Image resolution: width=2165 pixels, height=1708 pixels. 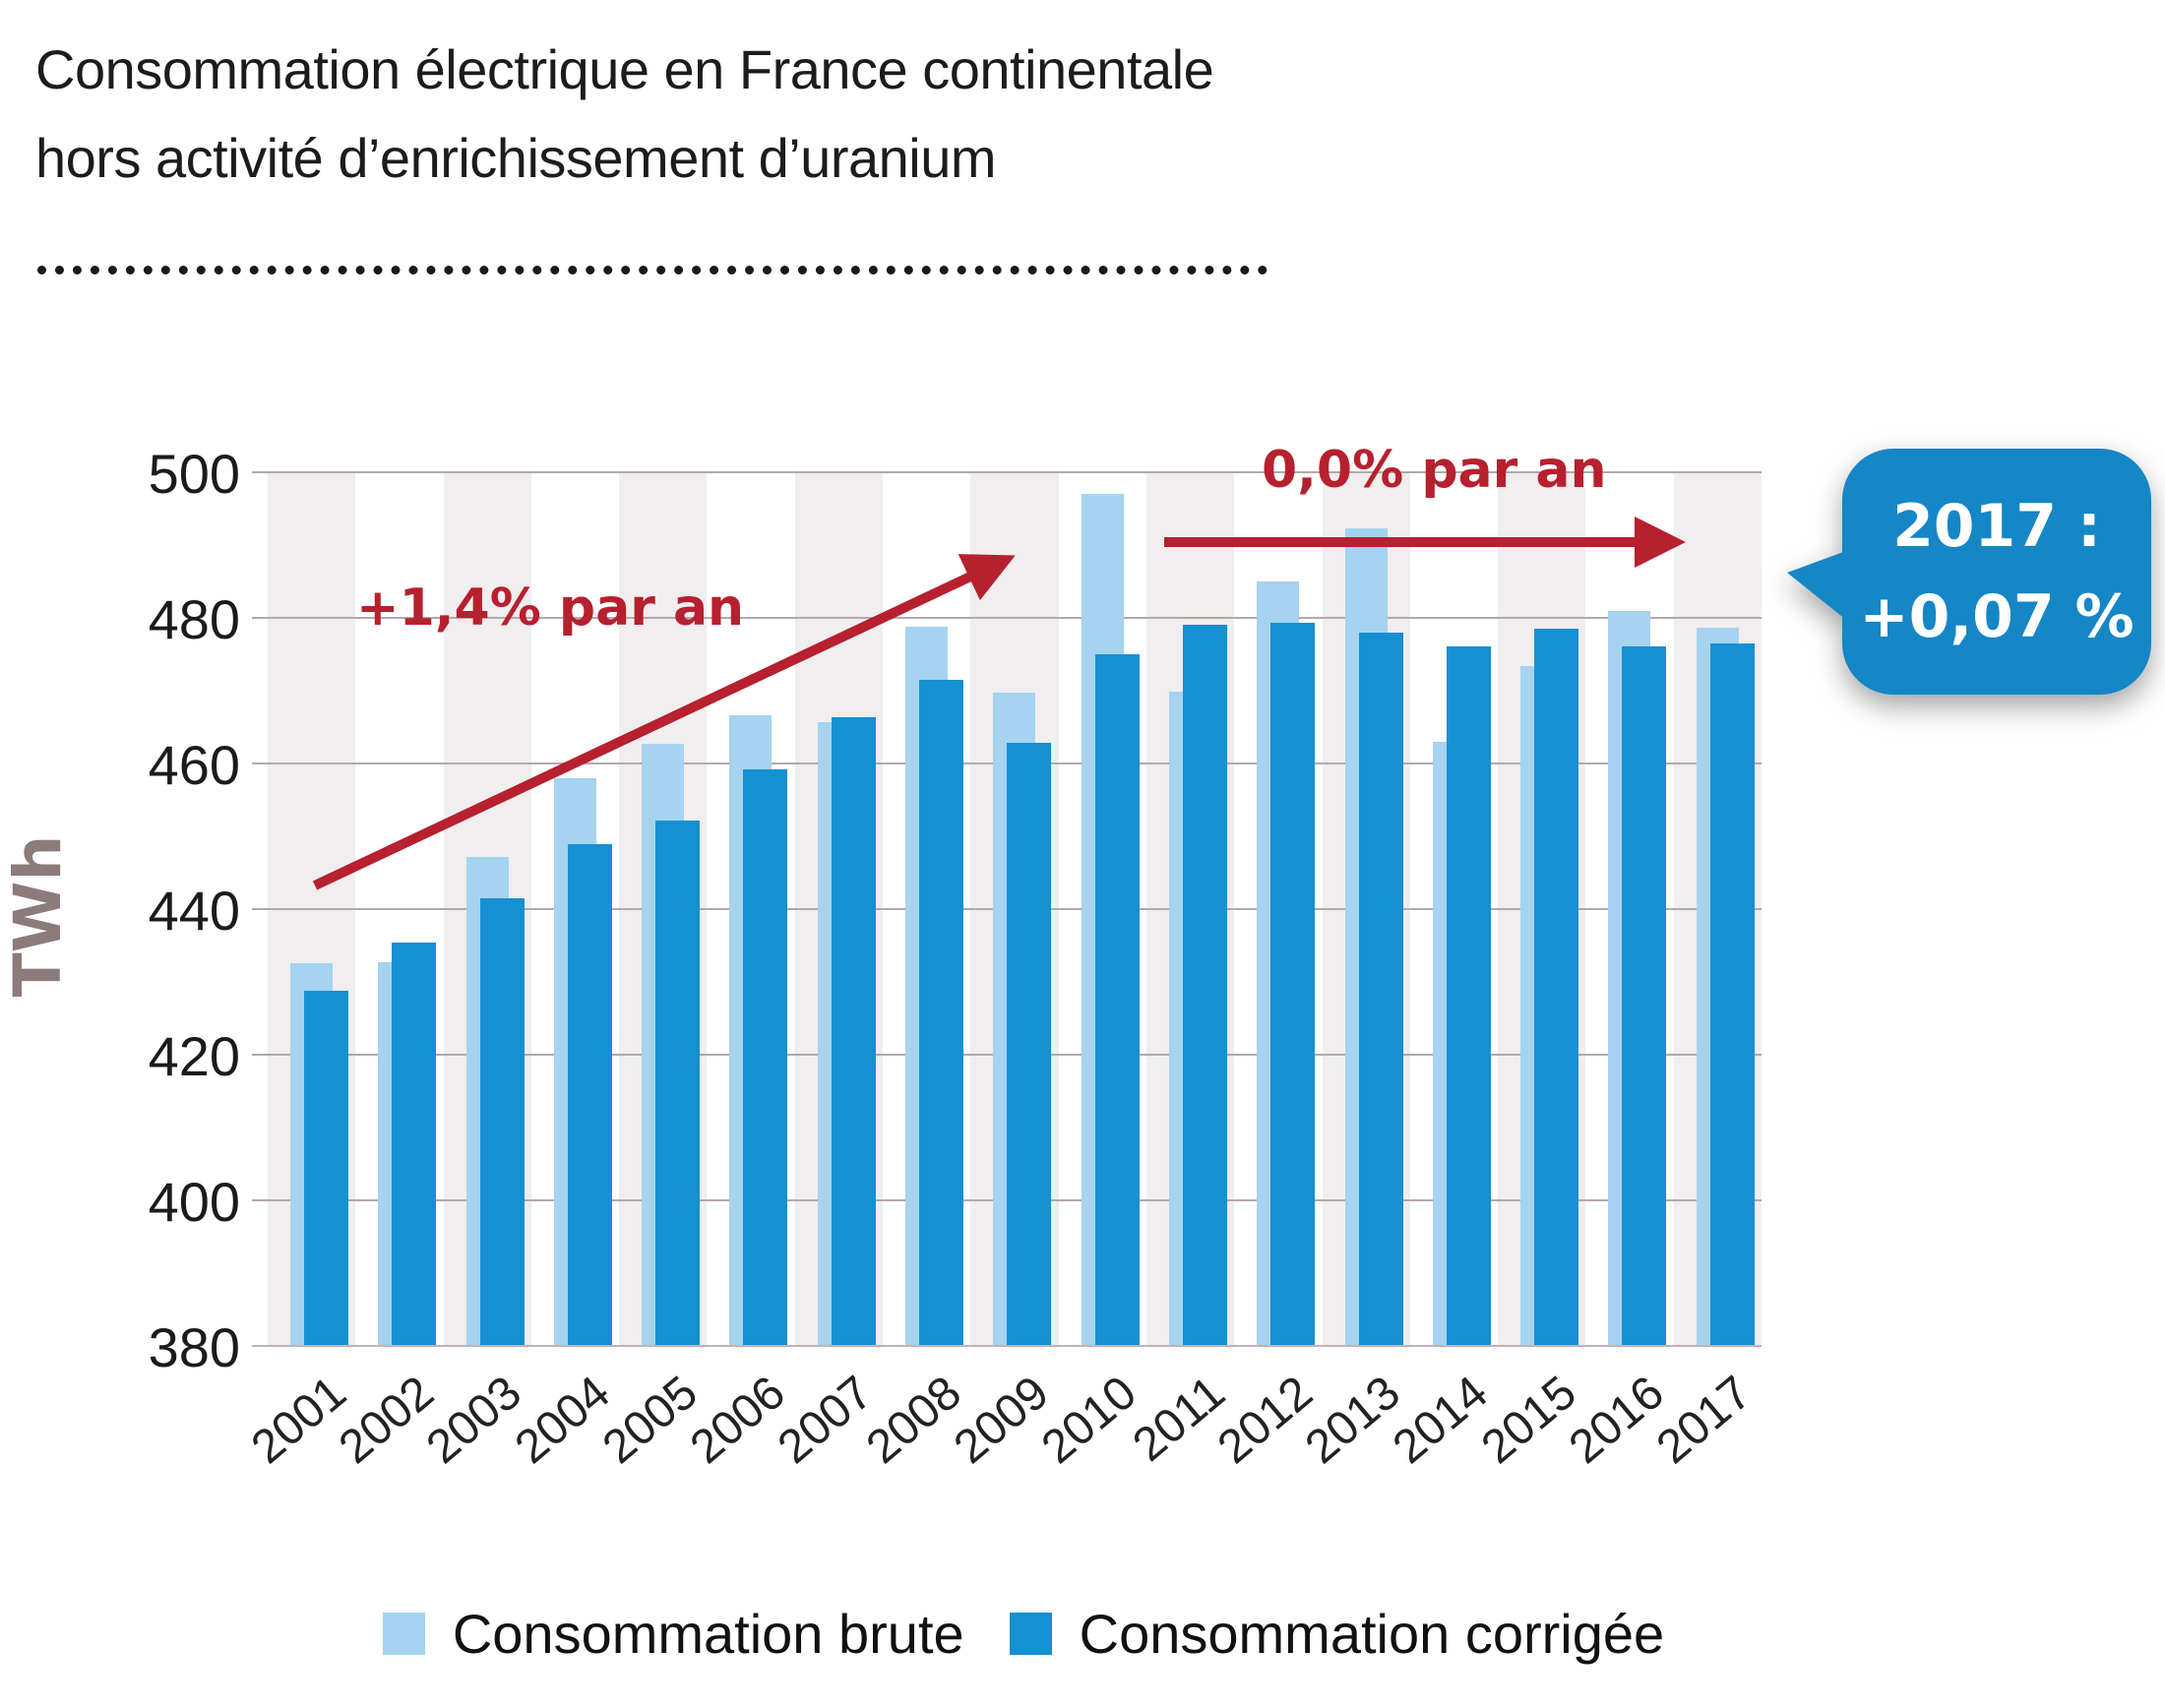 I want to click on bar-corrigee-2015, so click(x=1557, y=986).